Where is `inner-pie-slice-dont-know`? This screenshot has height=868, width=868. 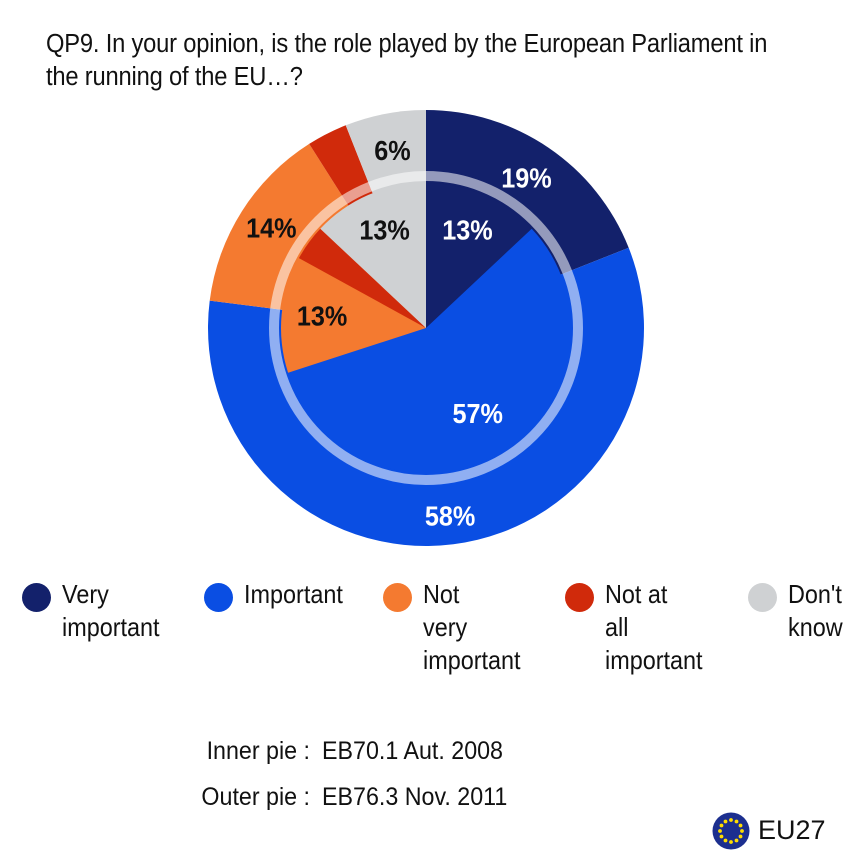
inner-pie-slice-dont-know is located at coordinates (373, 255).